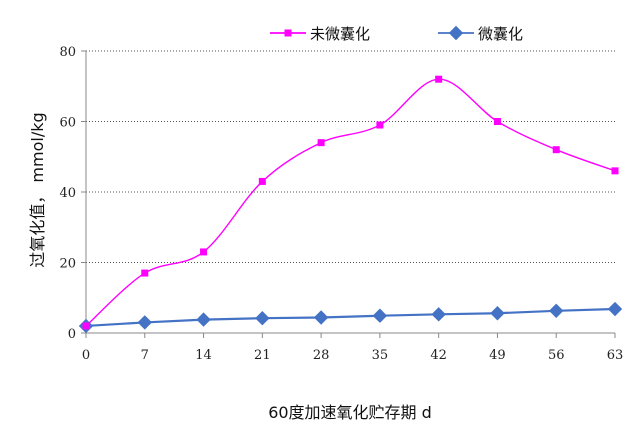 Image resolution: width=640 pixels, height=436 pixels. What do you see at coordinates (72, 334) in the screenshot?
I see `y-tick-label: 0` at bounding box center [72, 334].